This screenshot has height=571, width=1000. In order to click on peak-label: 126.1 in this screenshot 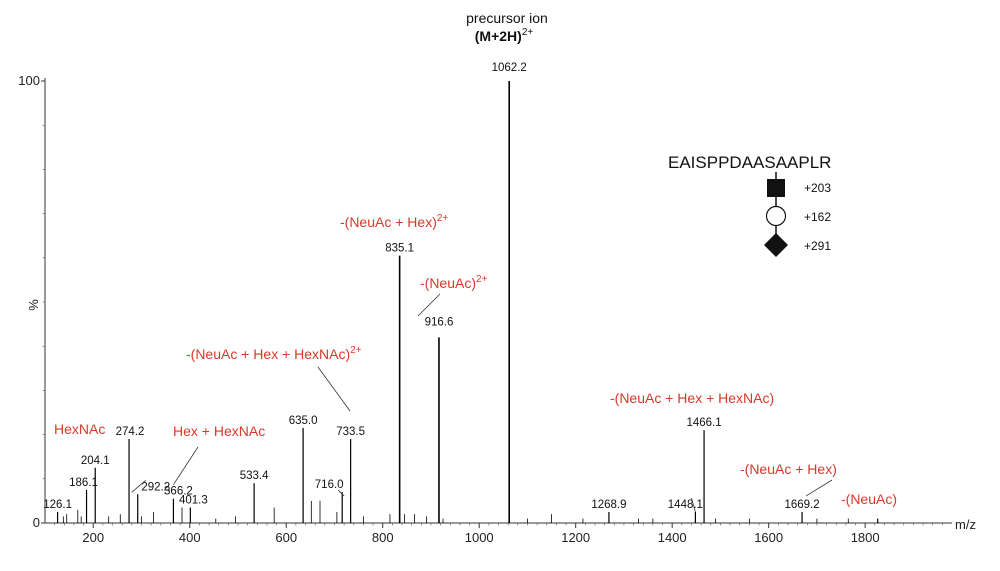, I will do `click(57, 505)`.